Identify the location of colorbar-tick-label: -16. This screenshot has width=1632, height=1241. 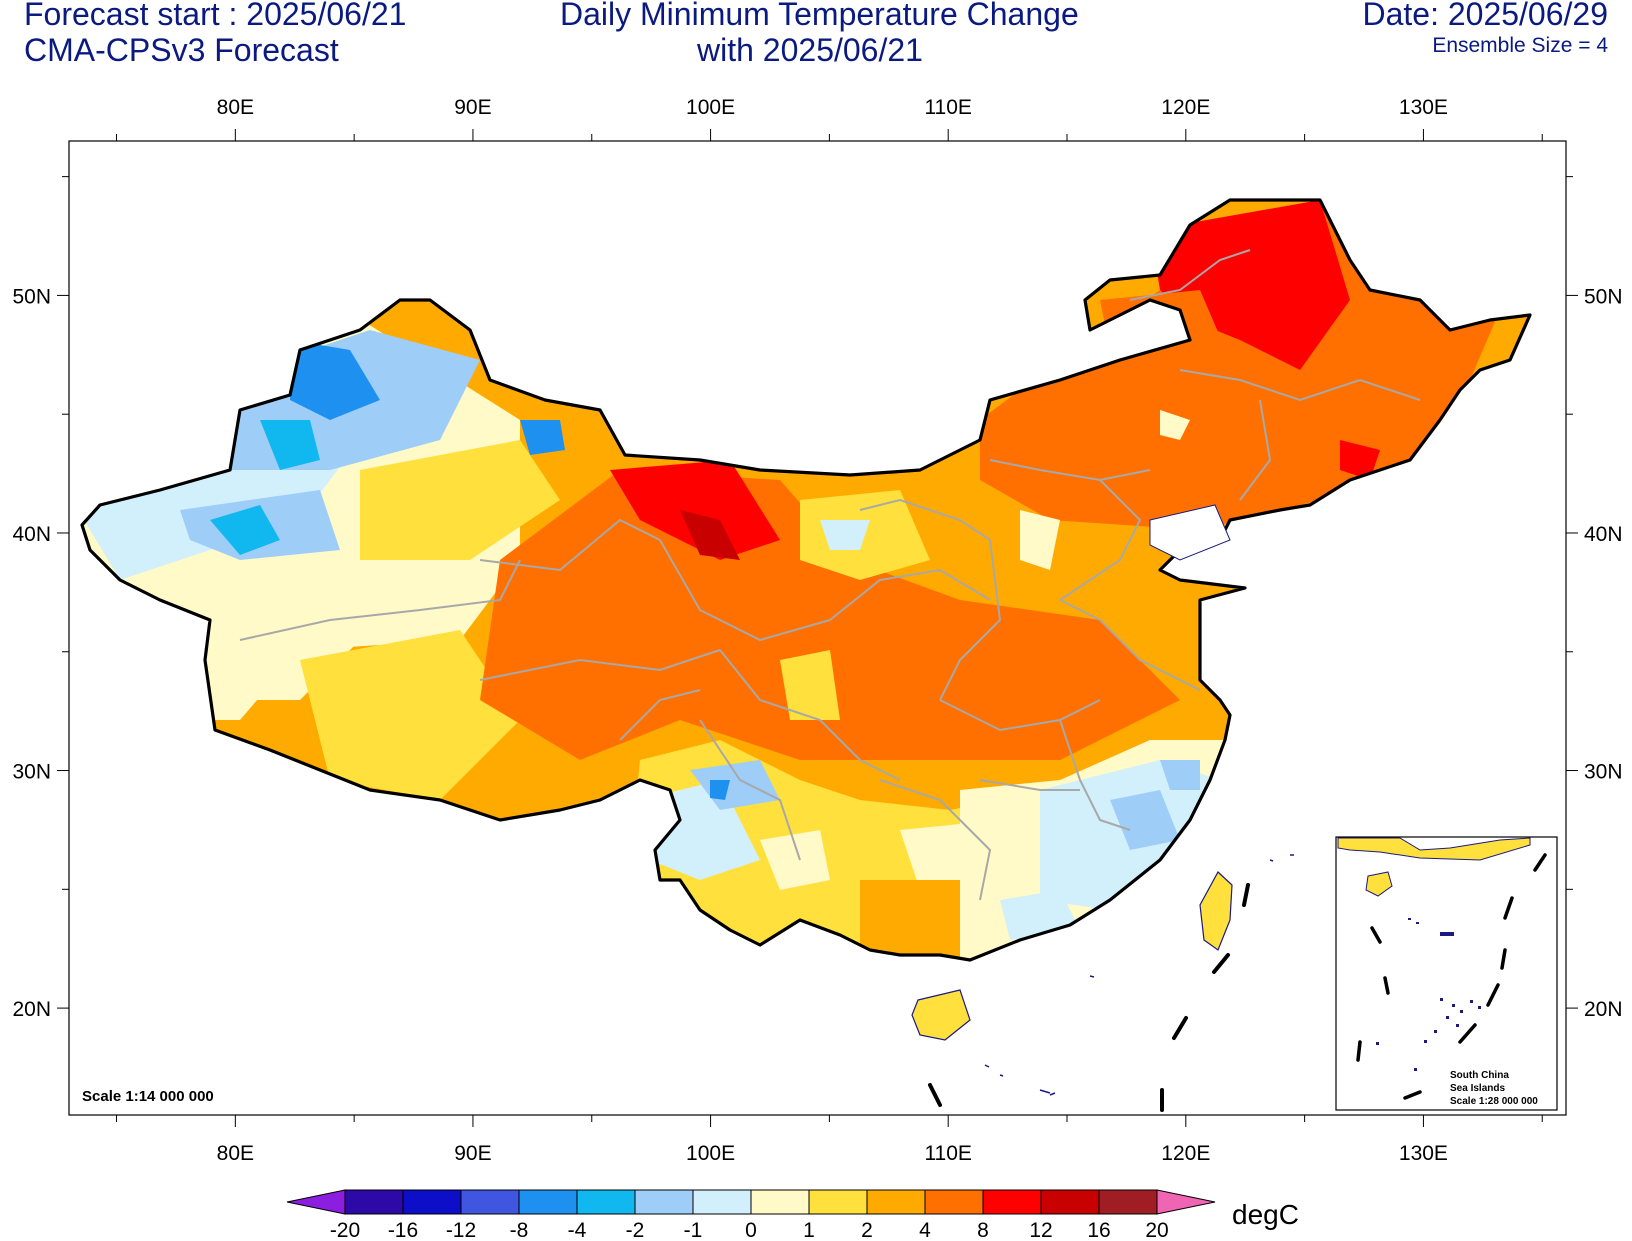
(403, 1230).